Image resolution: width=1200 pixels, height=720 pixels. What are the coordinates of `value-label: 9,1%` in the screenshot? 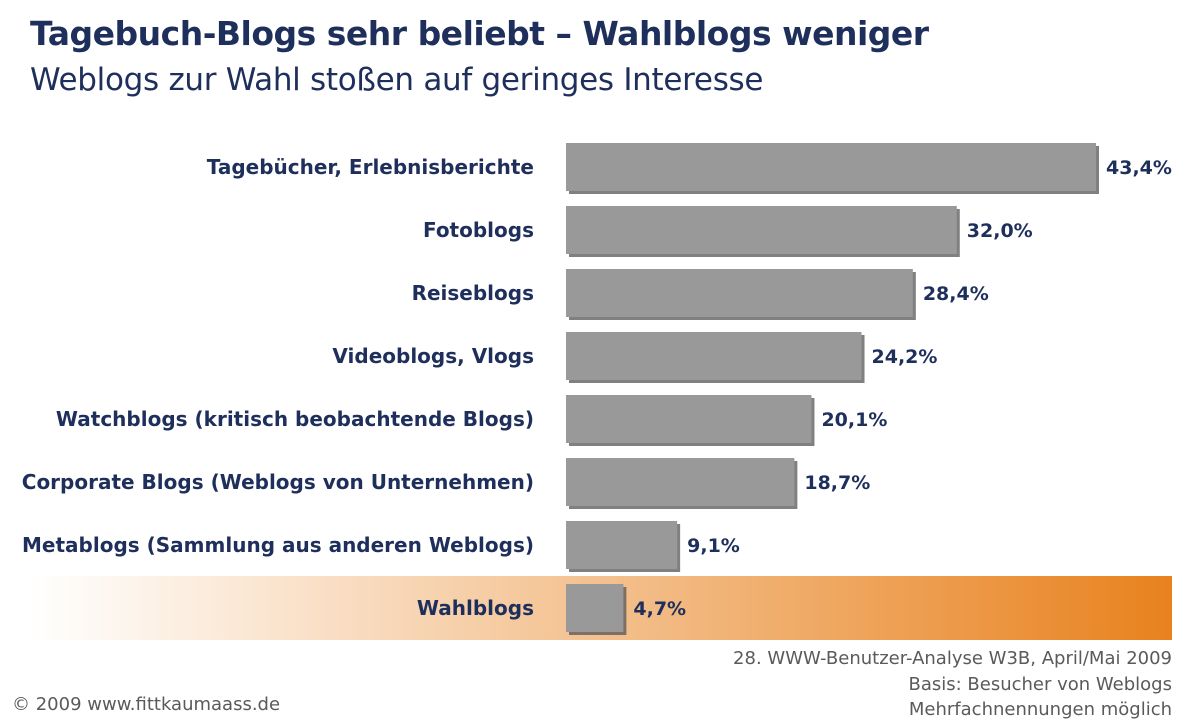 It's located at (713, 546).